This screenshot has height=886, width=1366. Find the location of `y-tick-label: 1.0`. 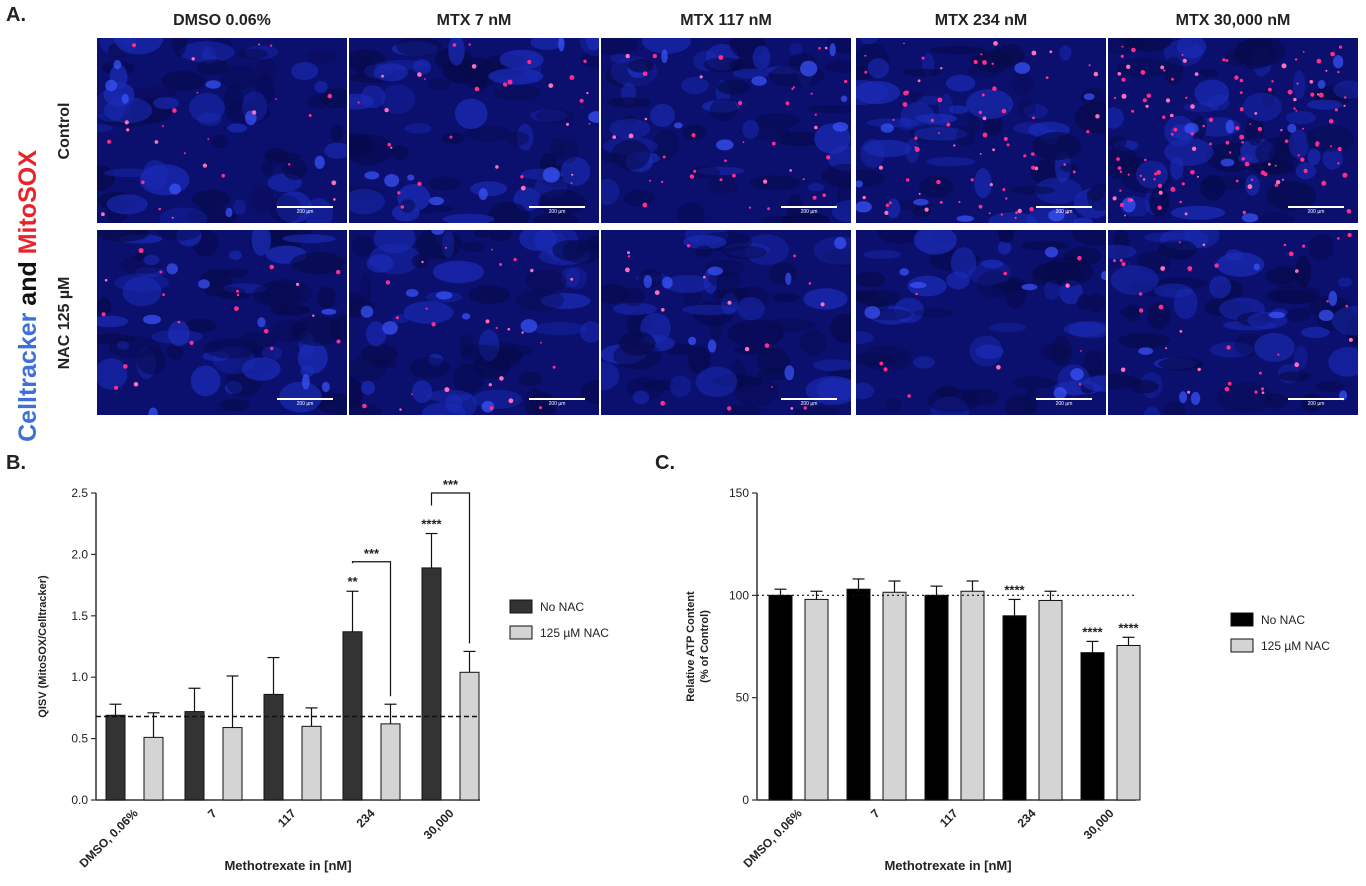

y-tick-label: 1.0 is located at coordinates (79, 677).